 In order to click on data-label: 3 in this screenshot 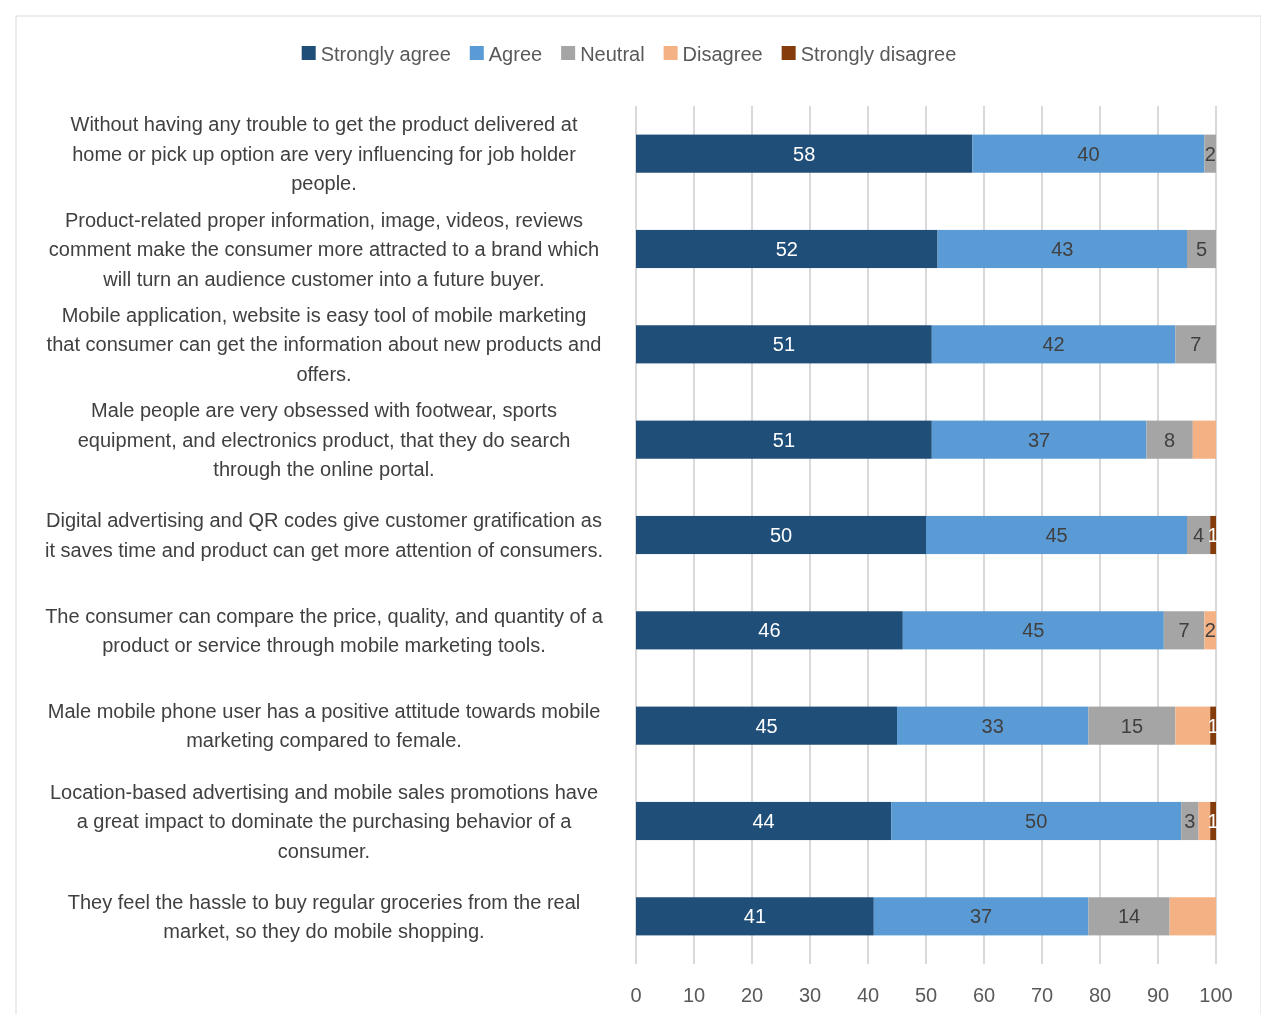, I will do `click(1190, 821)`.